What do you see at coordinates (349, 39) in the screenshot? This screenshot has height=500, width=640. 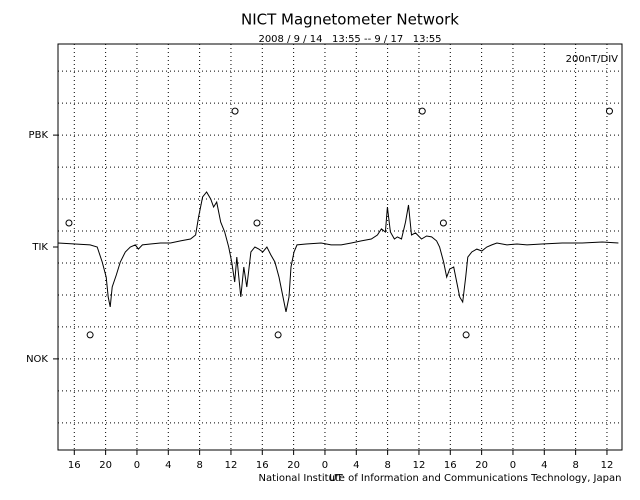 I see `subtitle: 2008 / 9 / 14 13:55 -- 9 / 17 13:55` at bounding box center [349, 39].